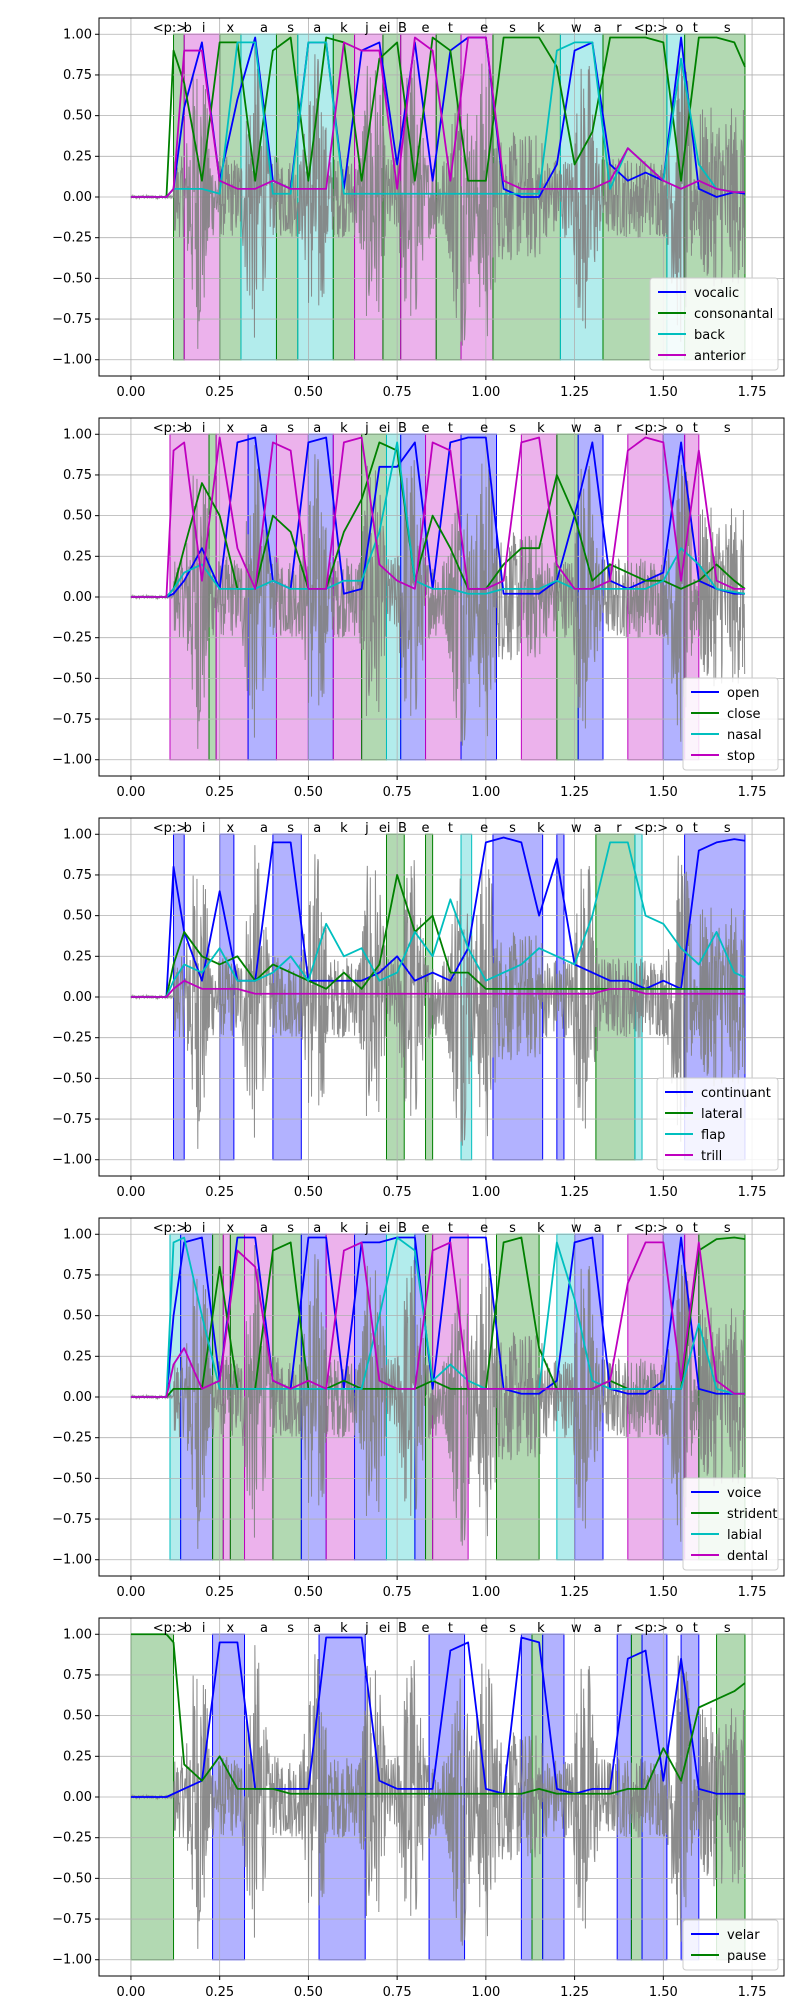 The image size is (800, 2000). What do you see at coordinates (709, 335) in the screenshot?
I see `legend-label-back: back` at bounding box center [709, 335].